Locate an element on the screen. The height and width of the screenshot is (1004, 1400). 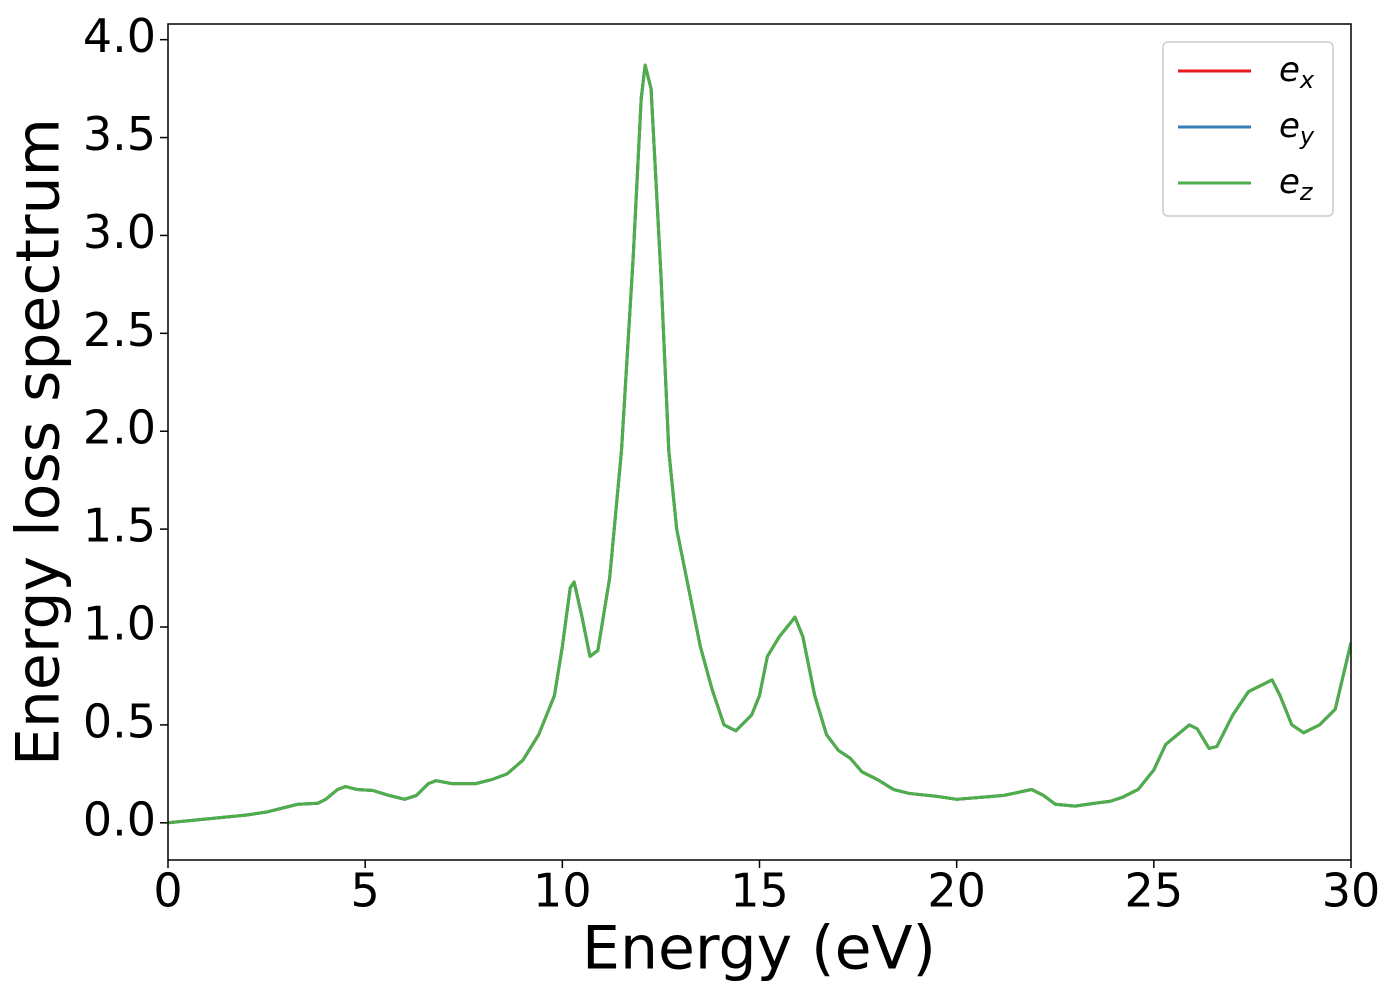
y-tick-label: 0.0 is located at coordinates (119, 819).